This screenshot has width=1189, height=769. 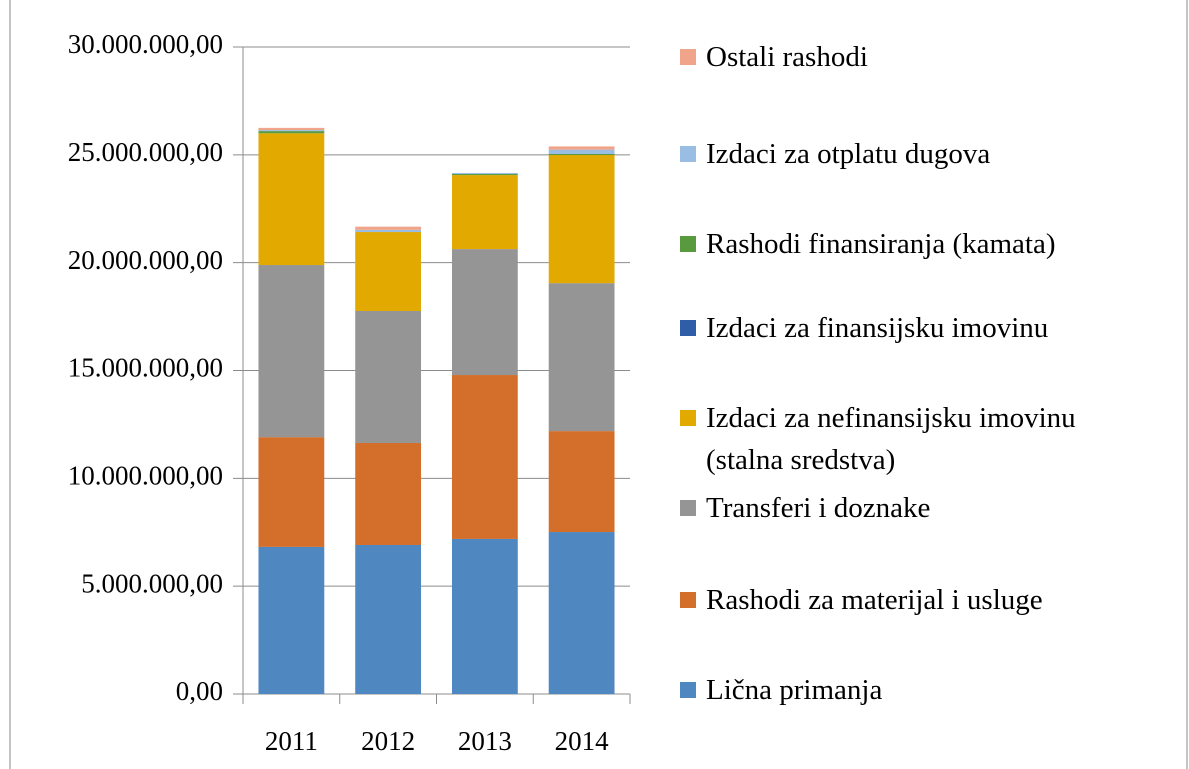 What do you see at coordinates (199, 691) in the screenshot?
I see `y-tick-label: 0,00` at bounding box center [199, 691].